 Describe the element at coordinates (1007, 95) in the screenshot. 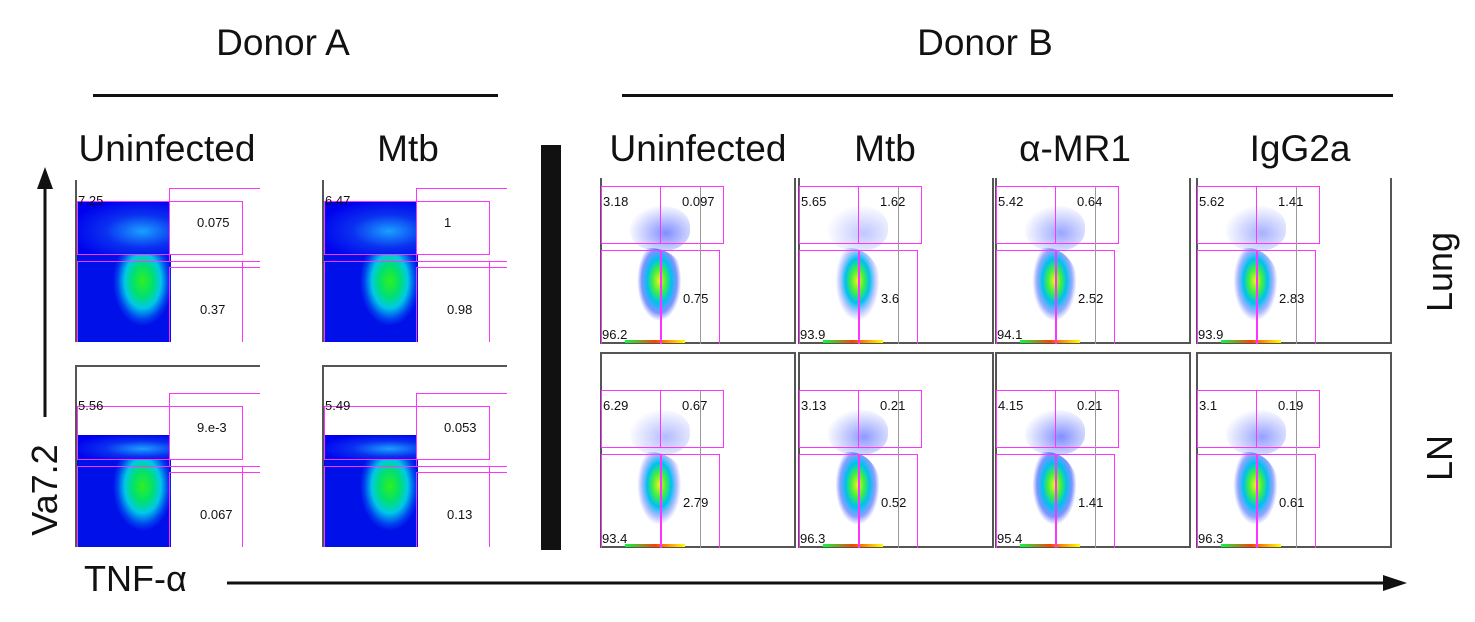

I see `donor-b-underline` at that location.